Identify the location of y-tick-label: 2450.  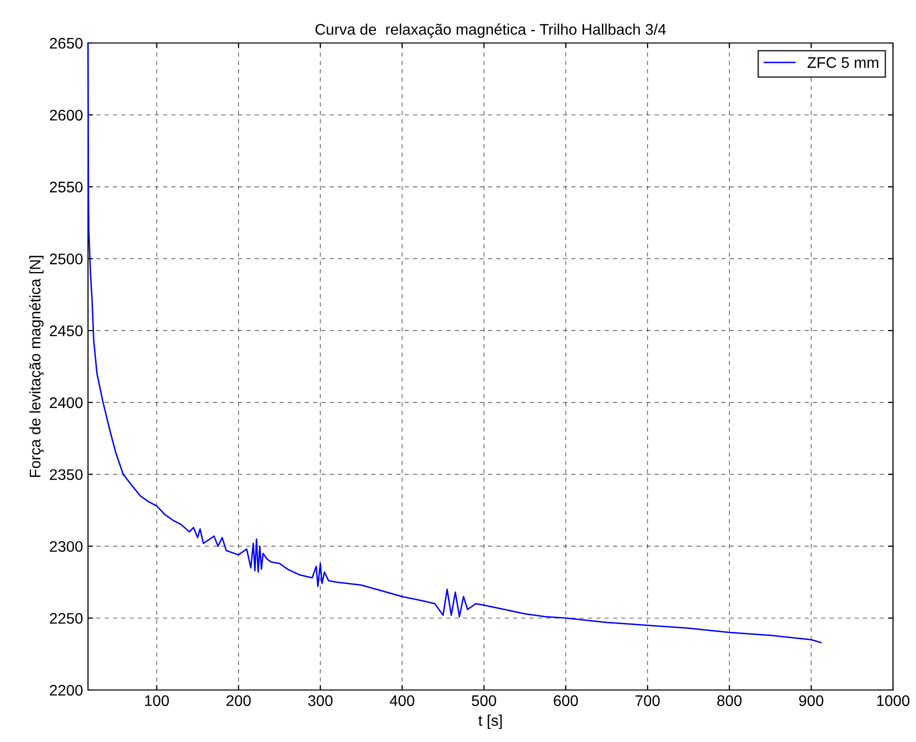
(66, 330).